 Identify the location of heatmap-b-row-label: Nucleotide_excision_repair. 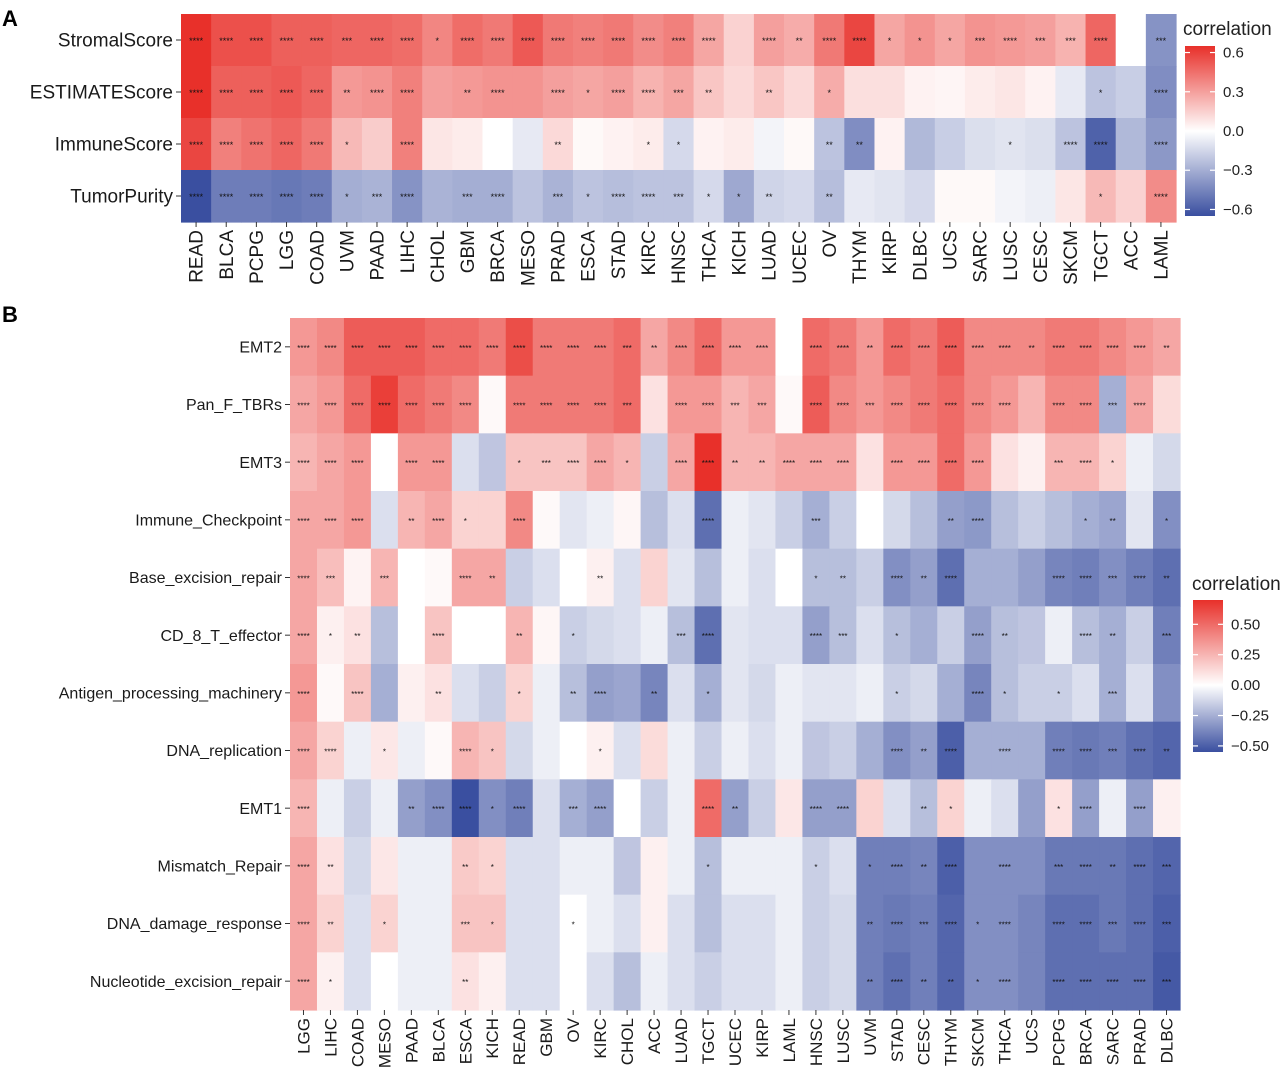
(186, 982).